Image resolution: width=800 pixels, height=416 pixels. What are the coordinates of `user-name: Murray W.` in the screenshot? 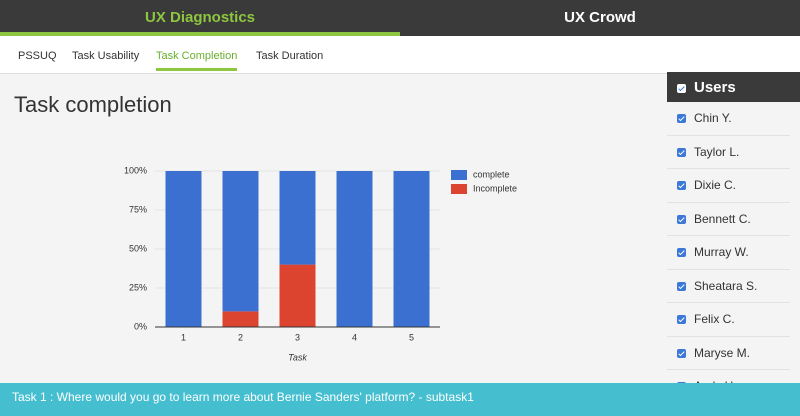 It's located at (721, 252).